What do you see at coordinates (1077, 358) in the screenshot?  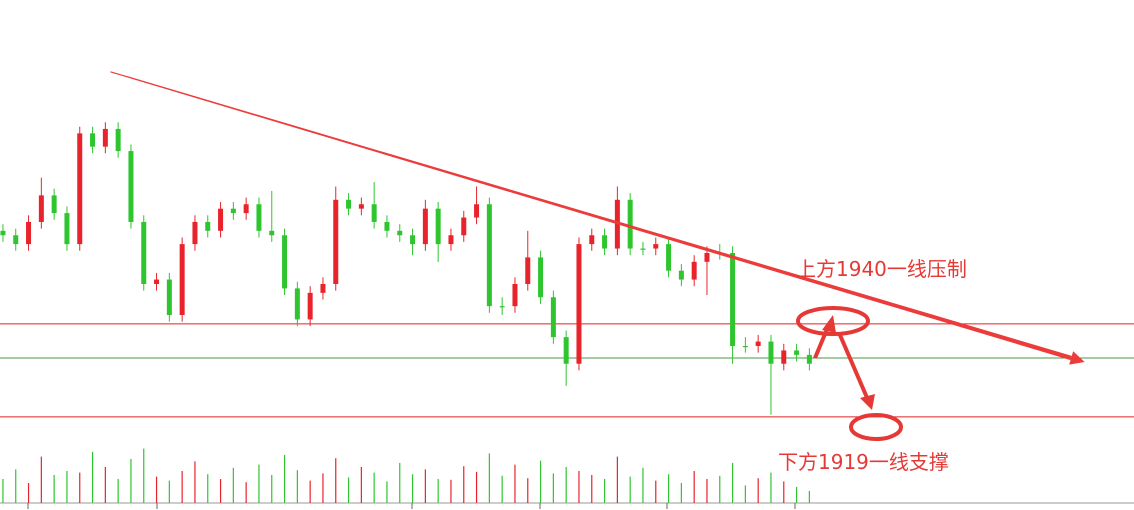 I see `trend-arrowhead` at bounding box center [1077, 358].